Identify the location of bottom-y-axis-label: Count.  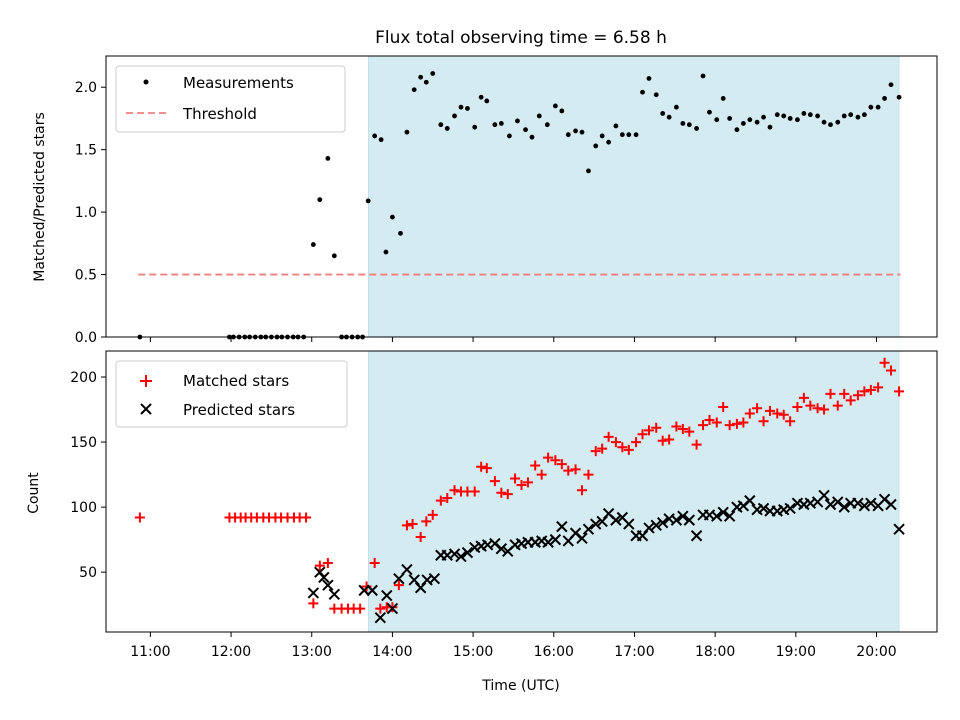
(34, 493).